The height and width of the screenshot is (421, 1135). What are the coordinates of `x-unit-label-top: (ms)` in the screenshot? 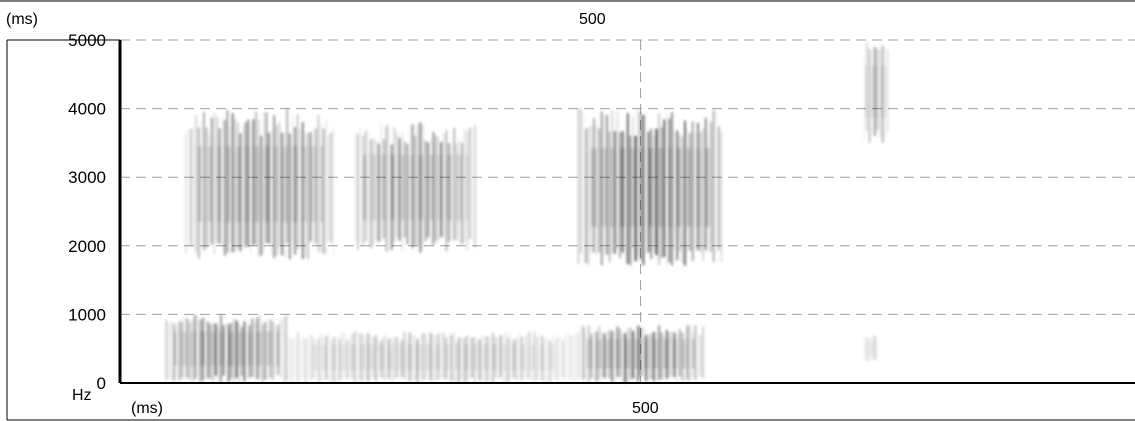 It's located at (22, 19).